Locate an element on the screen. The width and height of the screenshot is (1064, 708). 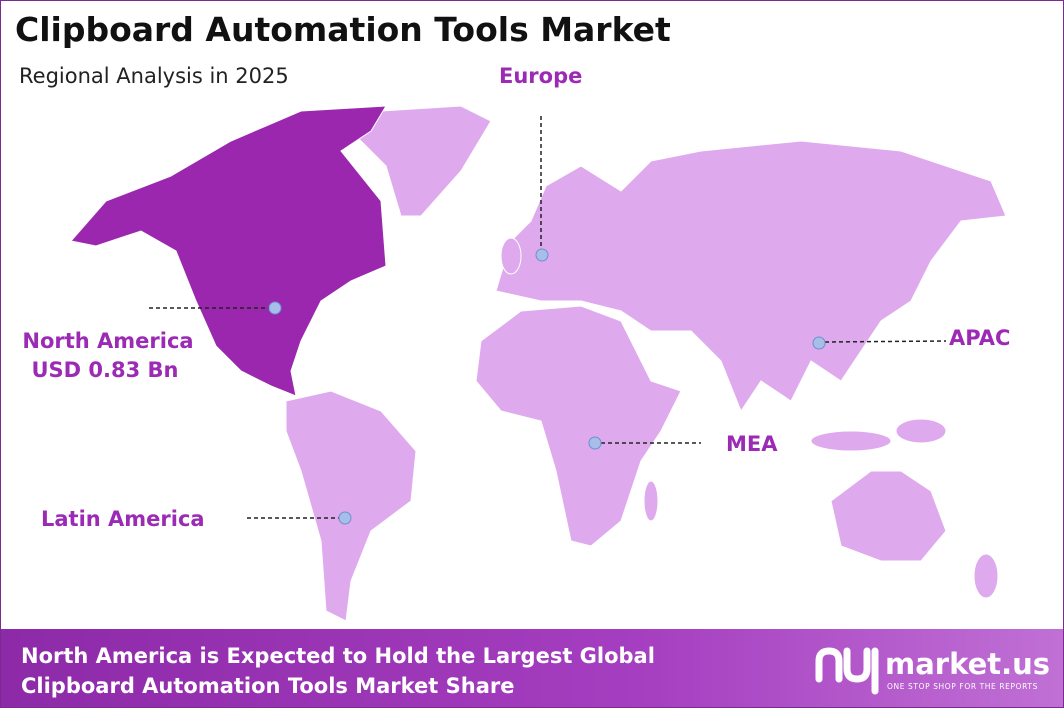
madagascar is located at coordinates (651, 501).